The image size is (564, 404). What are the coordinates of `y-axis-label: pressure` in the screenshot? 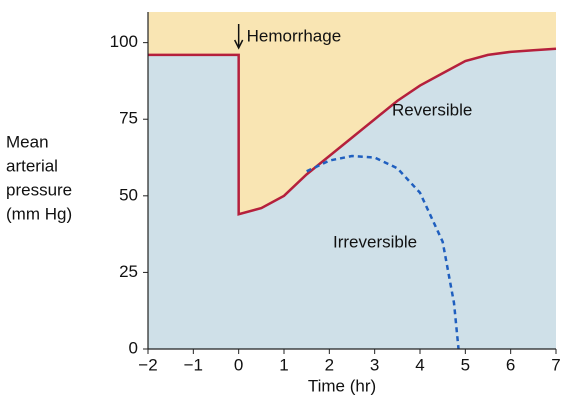 It's located at (39, 189).